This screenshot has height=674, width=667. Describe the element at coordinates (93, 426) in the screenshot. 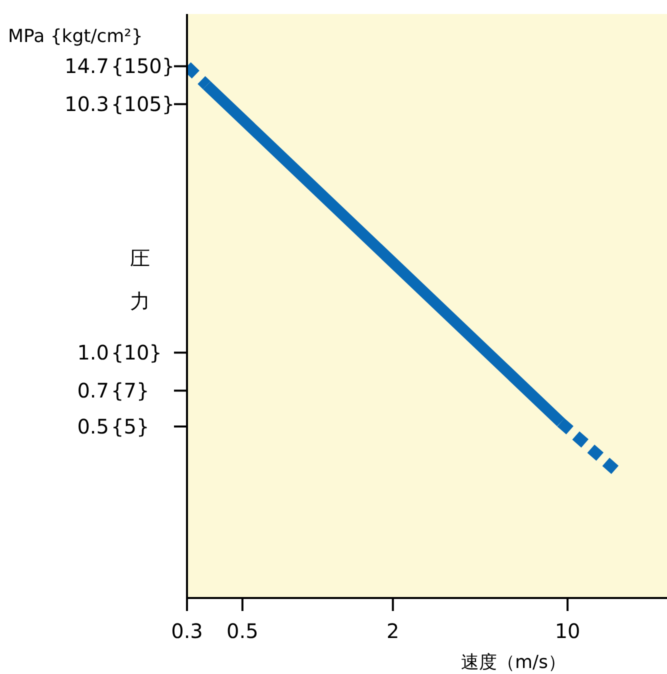

I see `y-tick-label: 0.5` at that location.